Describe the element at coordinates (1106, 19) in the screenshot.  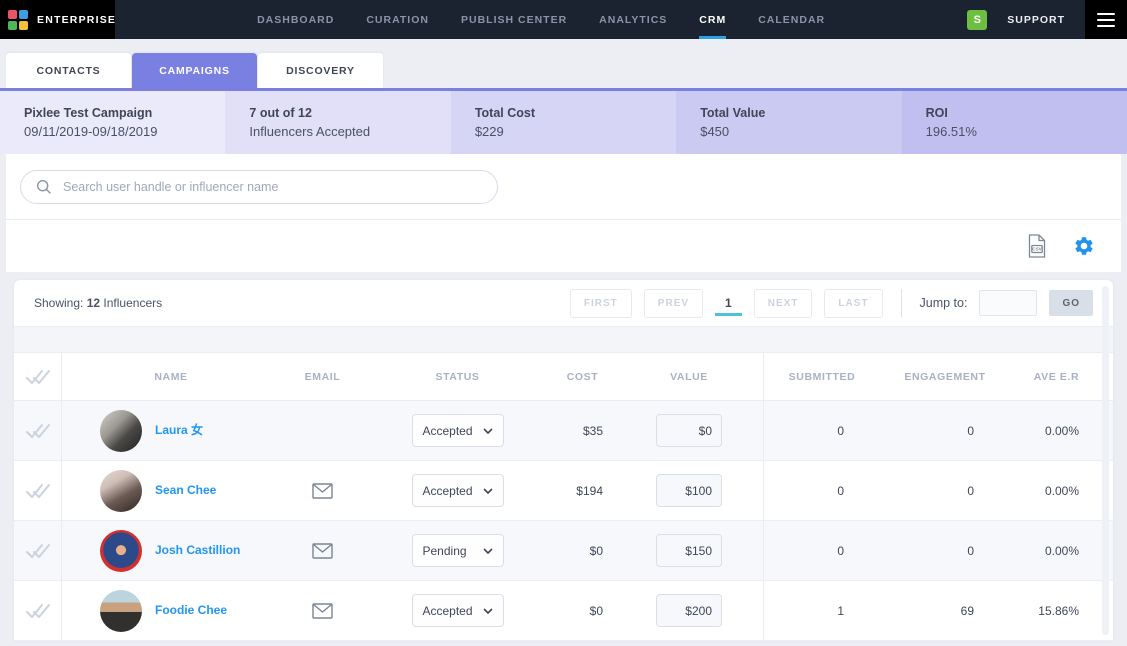
I see `hamburger-menu-icon` at that location.